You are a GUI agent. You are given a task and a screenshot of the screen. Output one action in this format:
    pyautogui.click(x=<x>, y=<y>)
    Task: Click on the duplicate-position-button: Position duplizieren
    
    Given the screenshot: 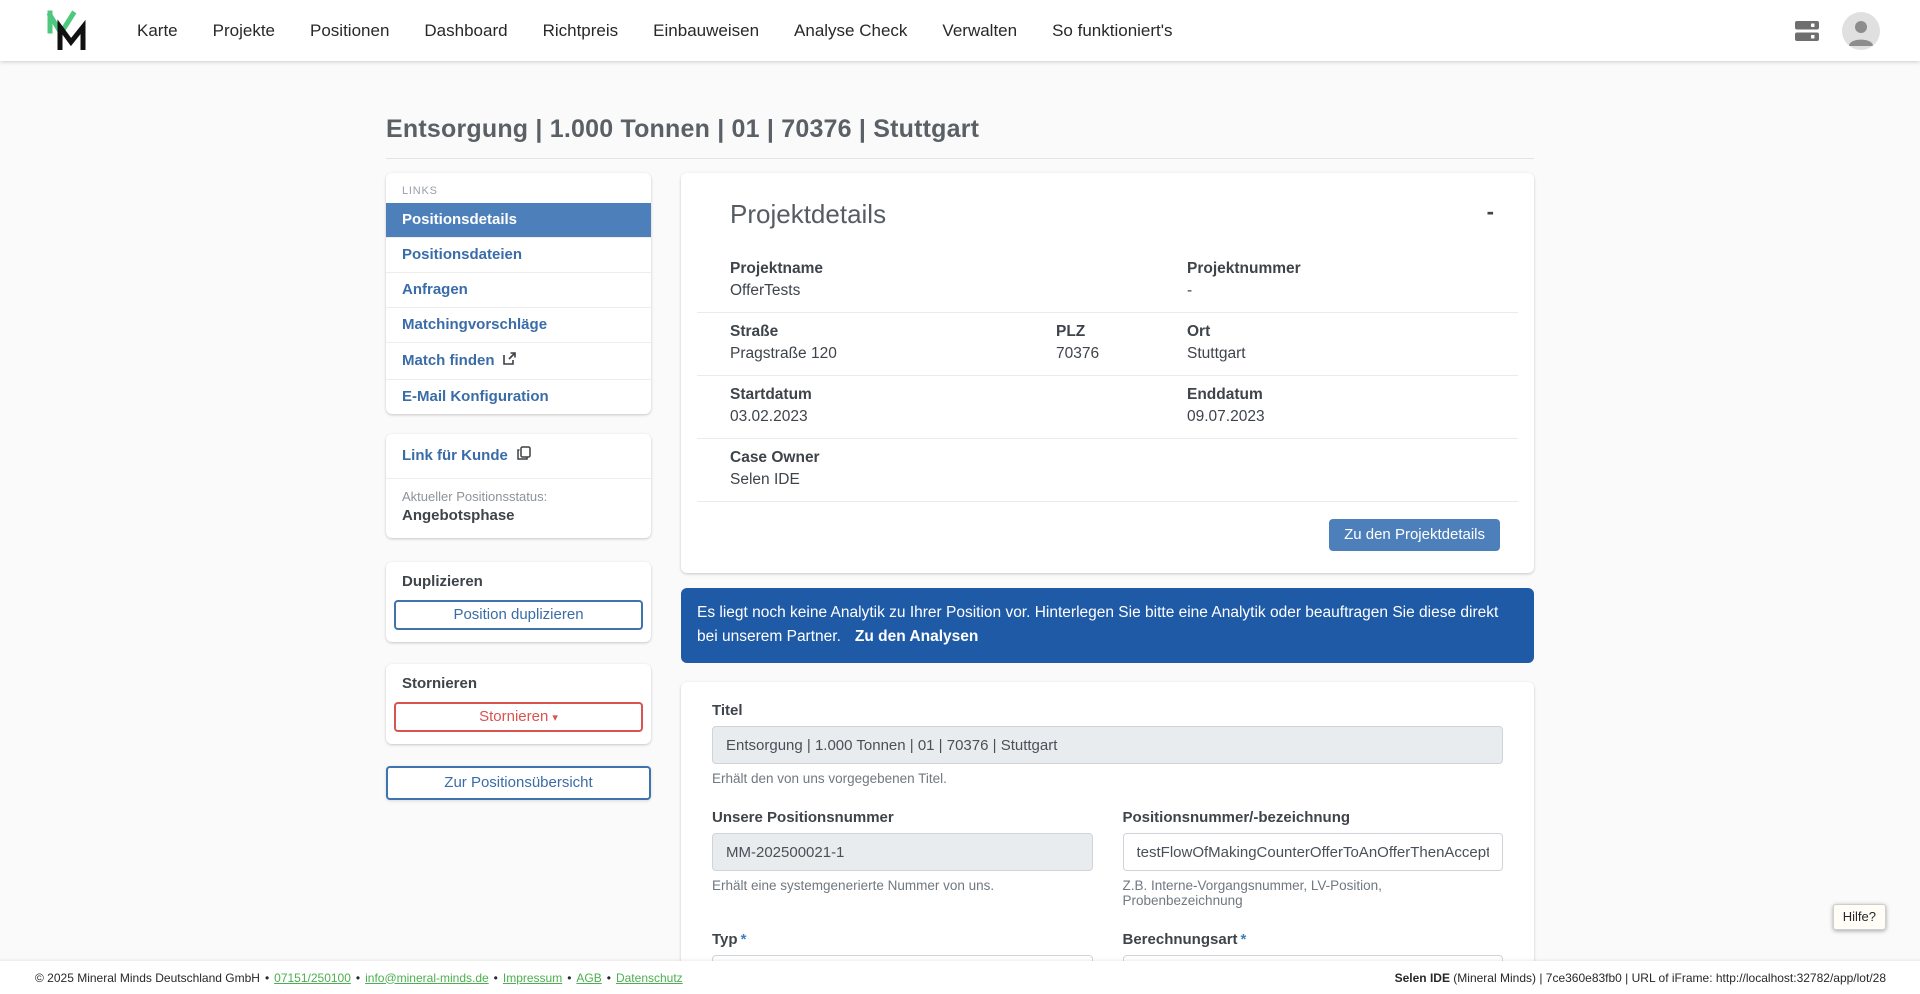 What is the action you would take?
    pyautogui.click(x=518, y=615)
    